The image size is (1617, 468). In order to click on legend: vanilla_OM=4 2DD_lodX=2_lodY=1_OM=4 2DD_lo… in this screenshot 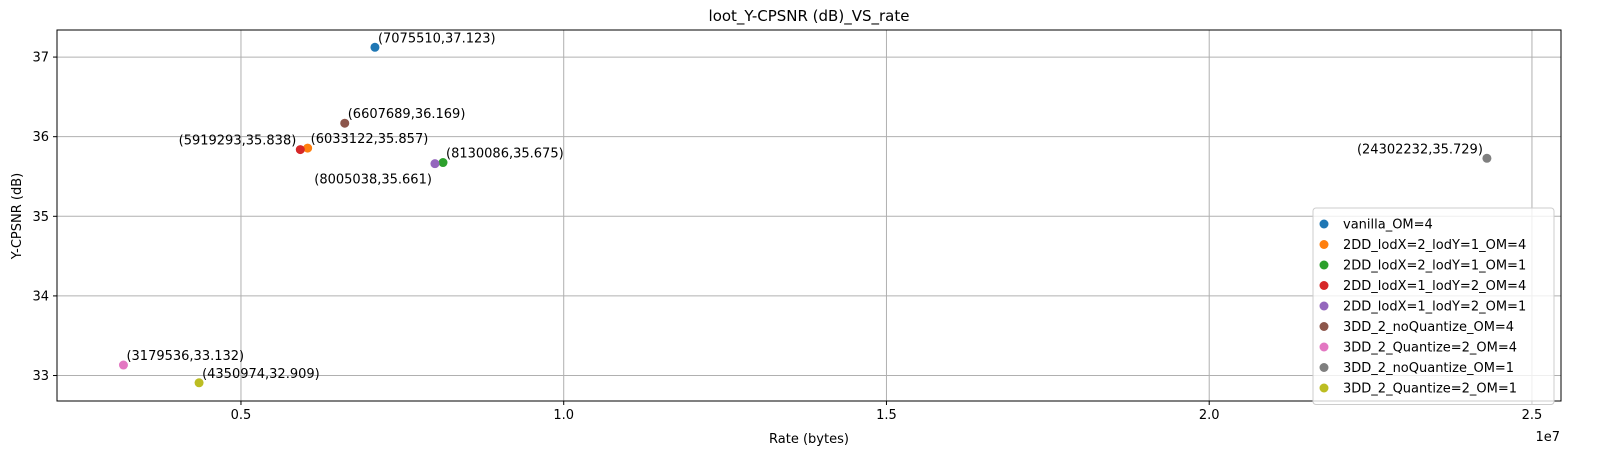, I will do `click(1433, 306)`.